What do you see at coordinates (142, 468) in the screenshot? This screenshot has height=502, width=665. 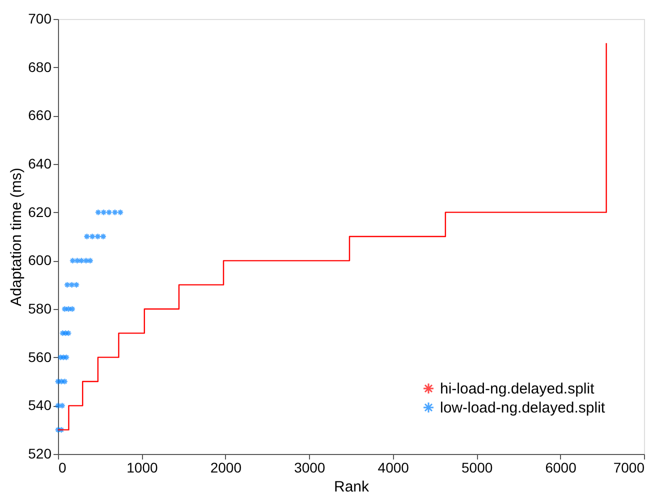 I see `x-tick-label: 1000` at bounding box center [142, 468].